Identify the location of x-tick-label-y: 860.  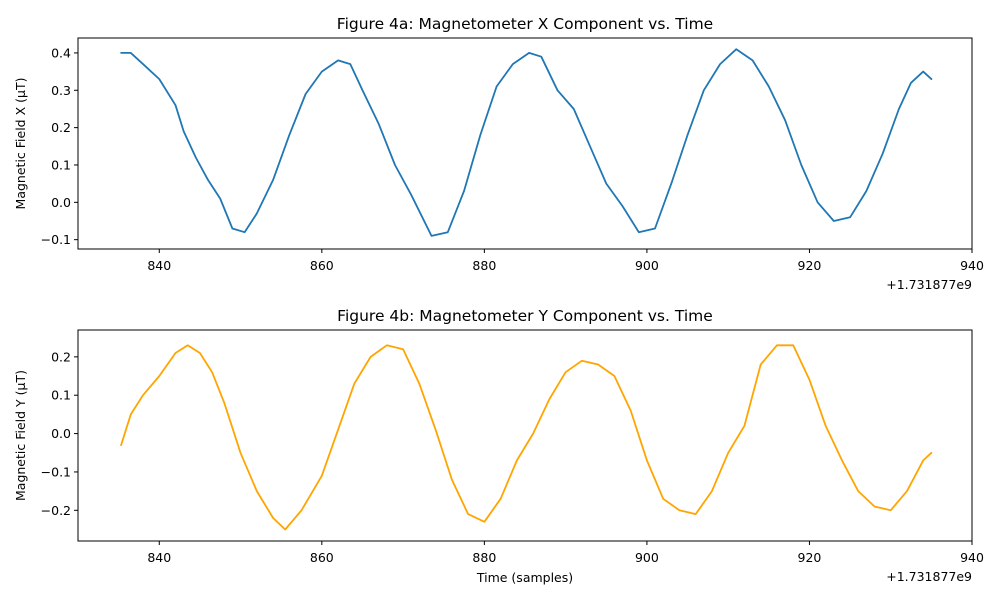
(322, 557).